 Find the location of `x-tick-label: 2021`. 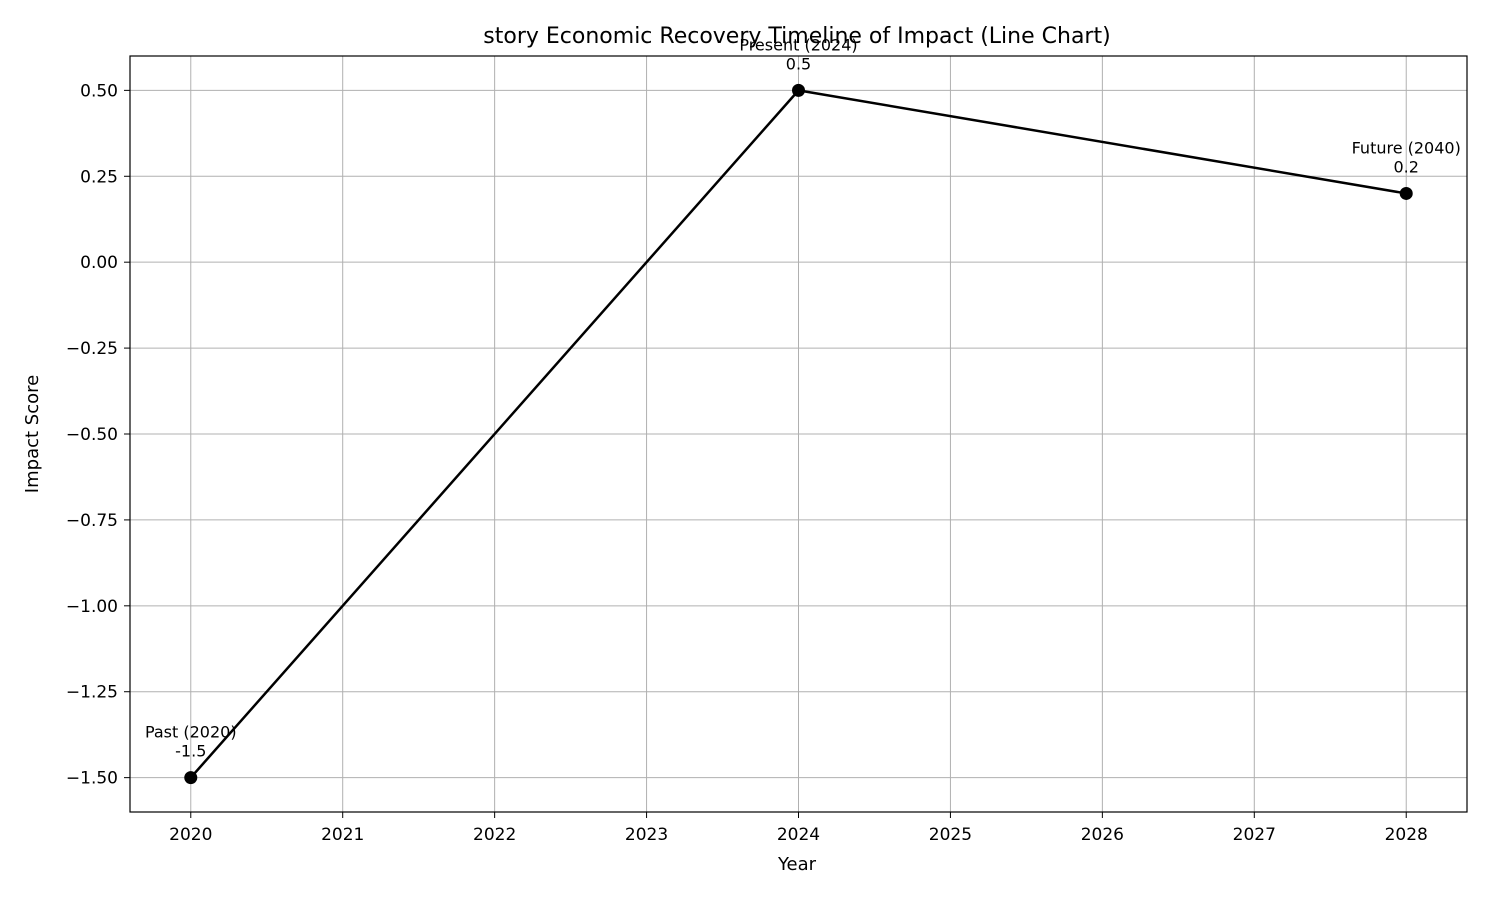

x-tick-label: 2021 is located at coordinates (342, 835).